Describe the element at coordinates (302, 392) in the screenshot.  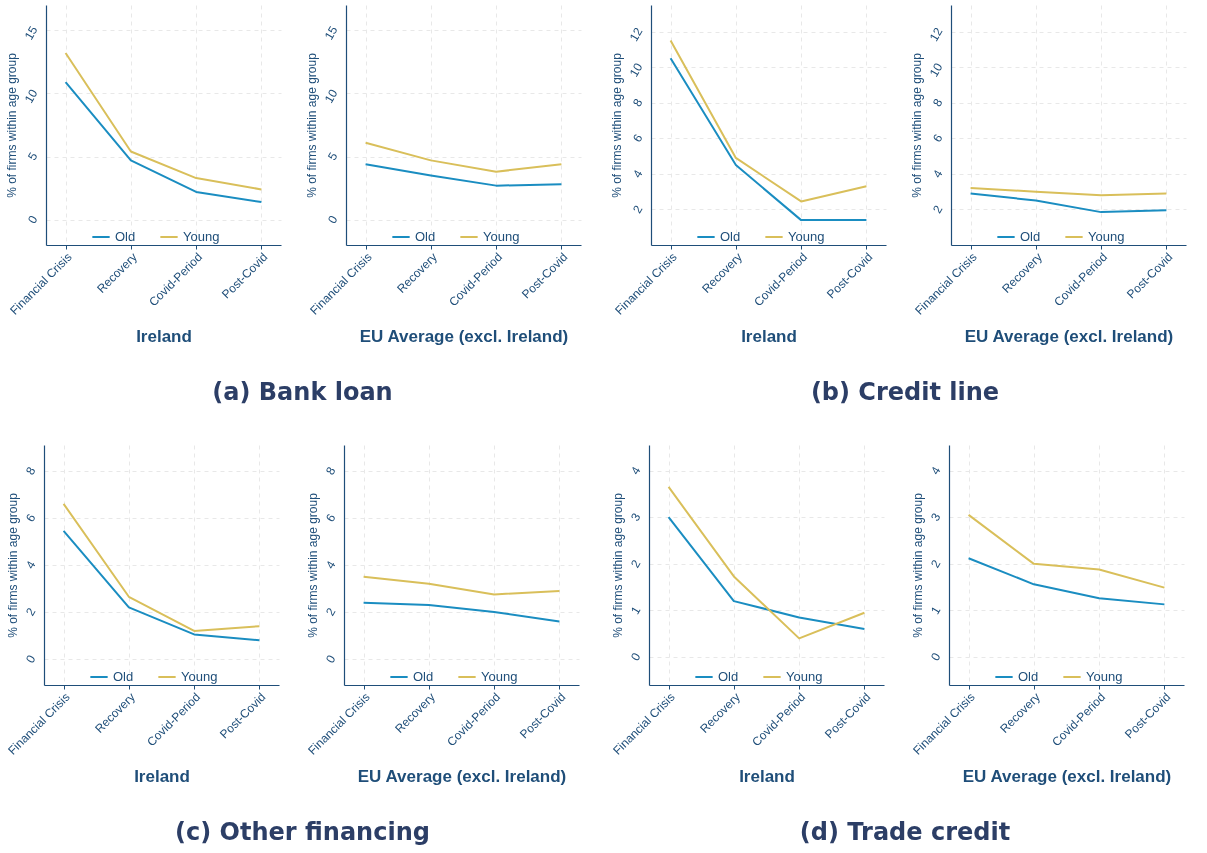
I see `text: (a) Bank loan` at that location.